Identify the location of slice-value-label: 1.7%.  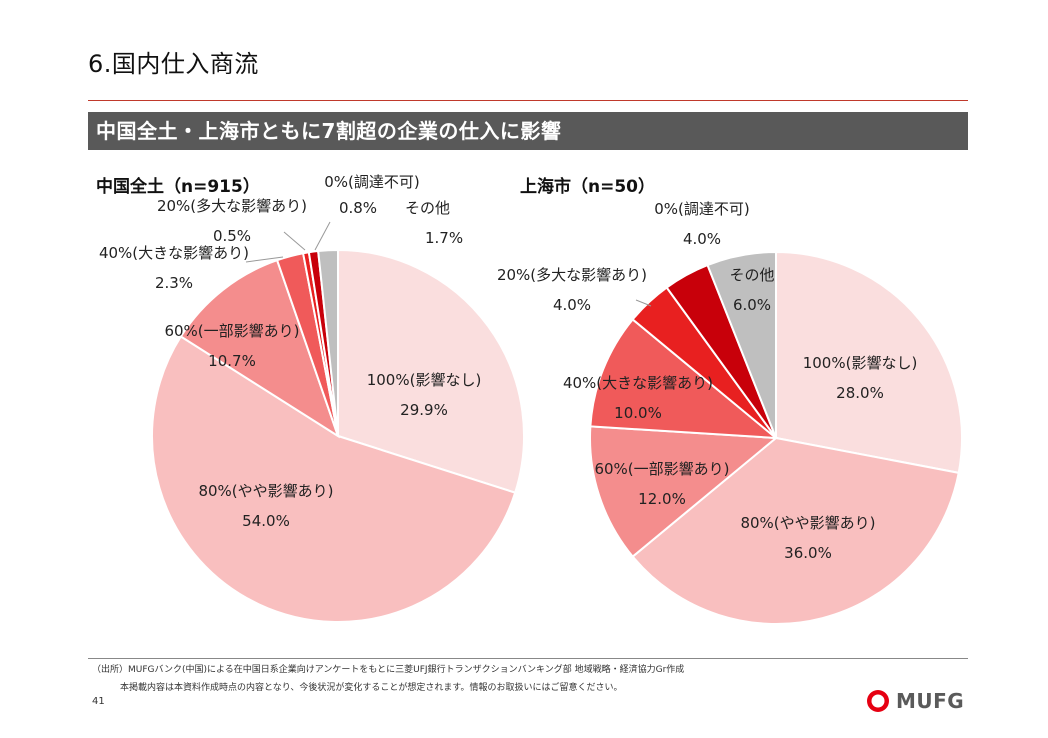
(444, 238).